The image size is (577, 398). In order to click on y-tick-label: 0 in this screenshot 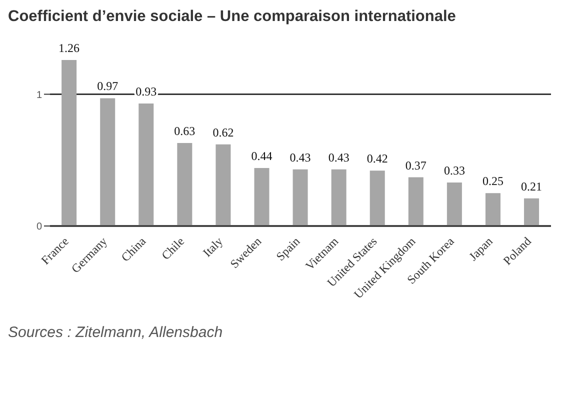, I will do `click(39, 227)`.